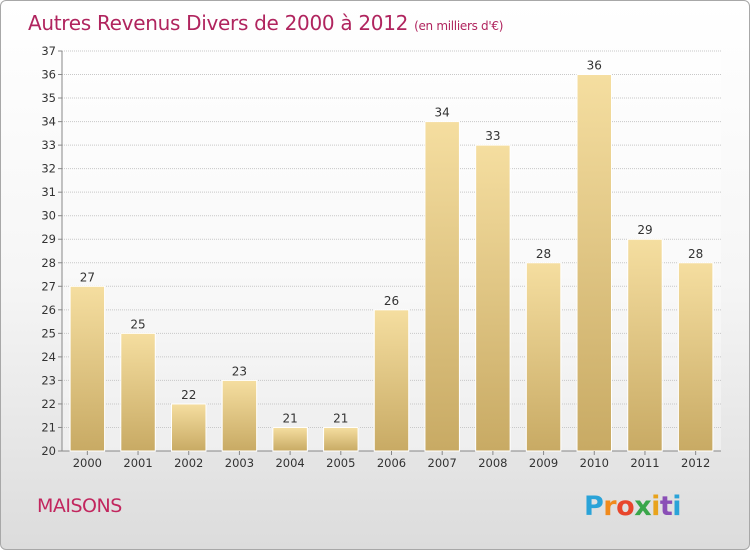 This screenshot has height=550, width=750. What do you see at coordinates (290, 439) in the screenshot?
I see `bar-2004` at bounding box center [290, 439].